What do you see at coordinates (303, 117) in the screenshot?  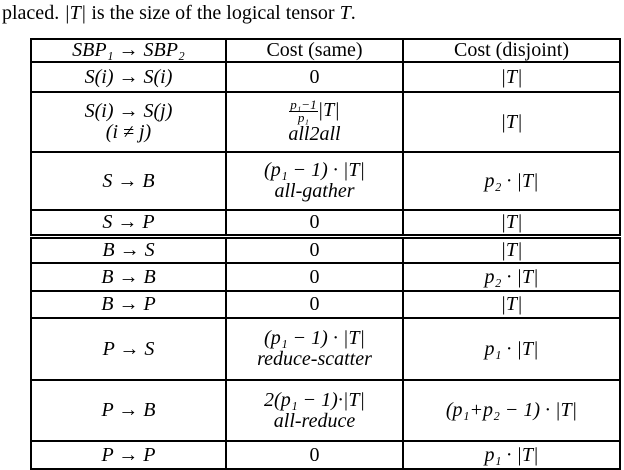 I see `fraction-denominator: p₁` at bounding box center [303, 117].